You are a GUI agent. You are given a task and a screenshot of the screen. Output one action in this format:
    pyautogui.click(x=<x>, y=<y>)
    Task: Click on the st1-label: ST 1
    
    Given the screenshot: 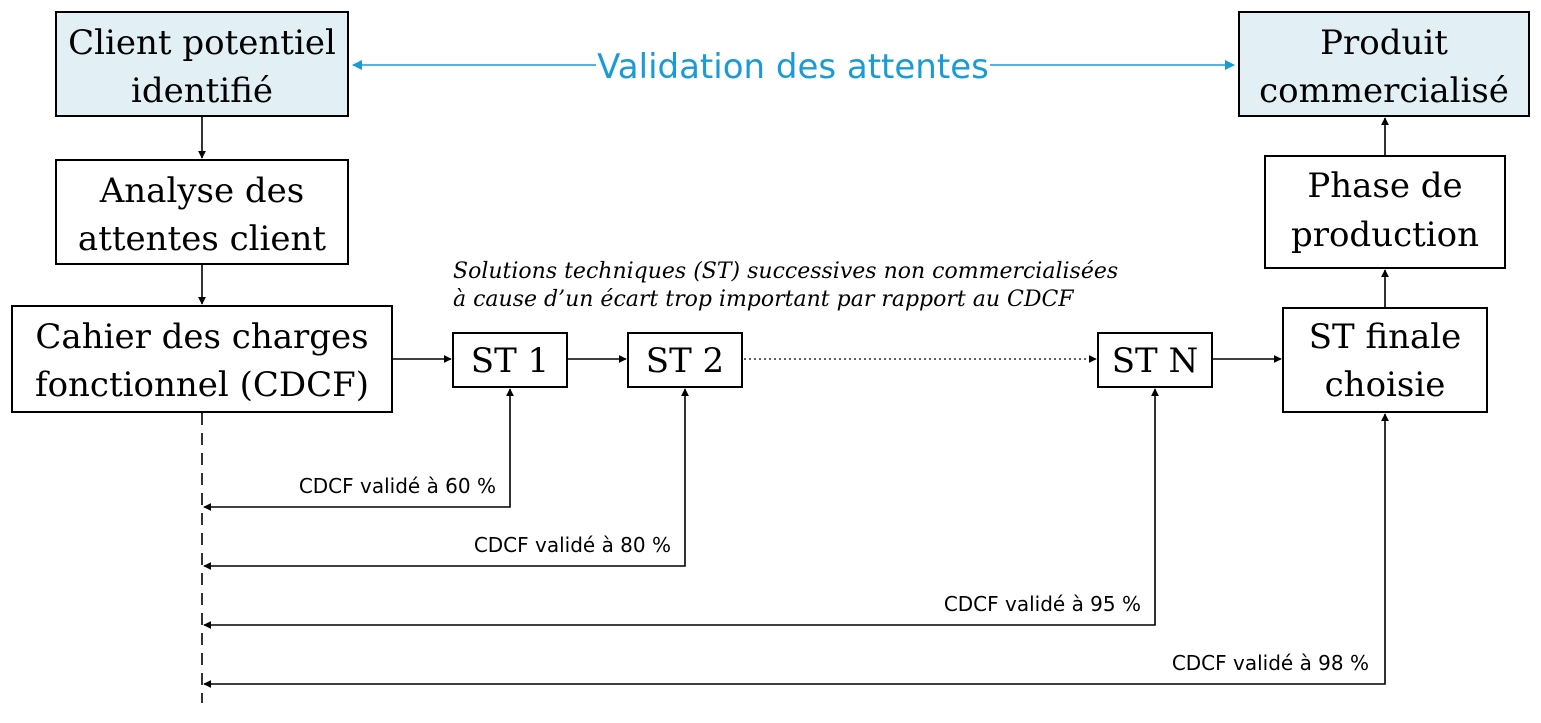 What is the action you would take?
    pyautogui.click(x=510, y=361)
    